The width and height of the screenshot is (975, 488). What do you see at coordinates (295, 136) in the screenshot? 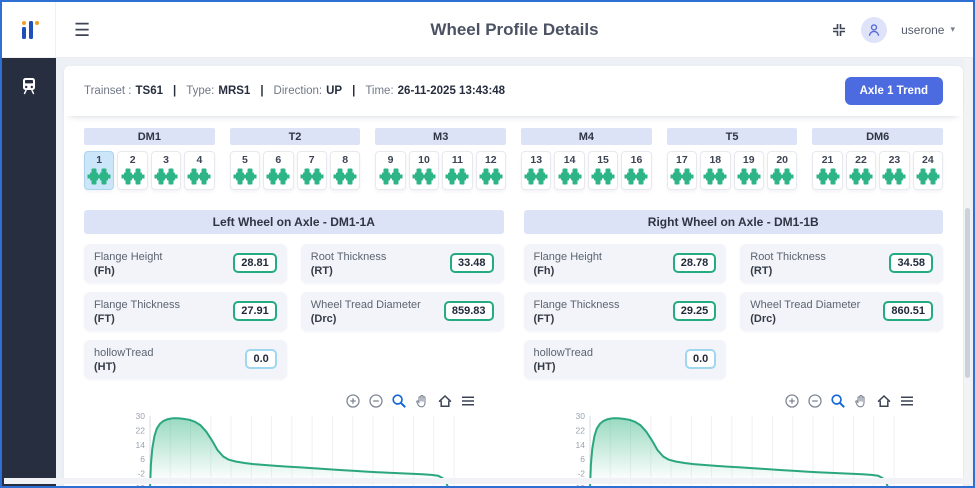
I see `coach-tab-t2: T2` at bounding box center [295, 136].